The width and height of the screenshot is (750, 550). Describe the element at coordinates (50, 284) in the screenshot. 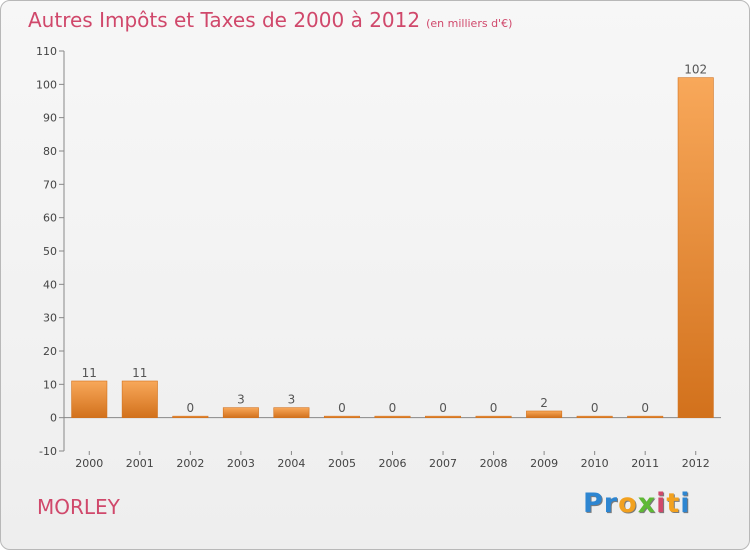

I see `y-tick-label: 40` at that location.